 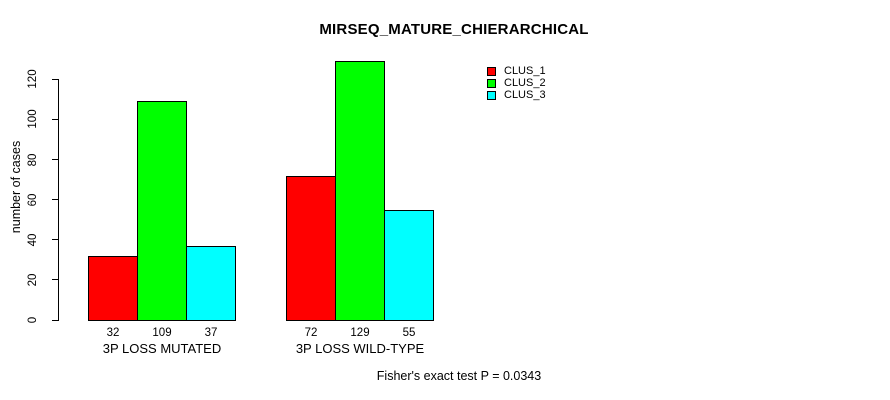 What do you see at coordinates (360, 348) in the screenshot?
I see `category-label: 3P LOSS WILD-TYPE` at bounding box center [360, 348].